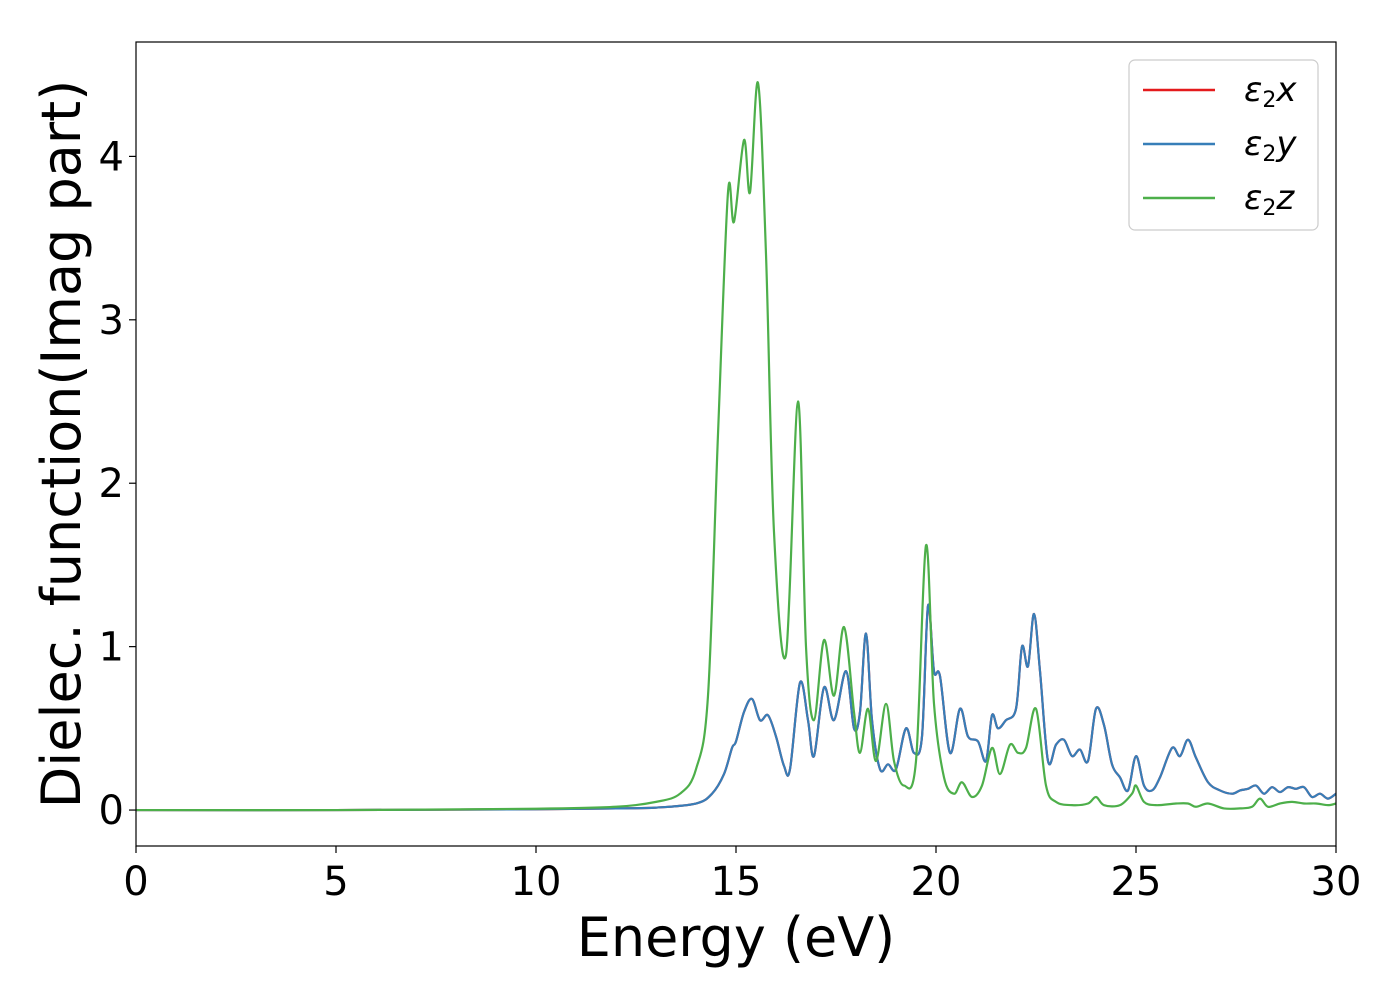 The width and height of the screenshot is (1400, 1000). Describe the element at coordinates (111, 648) in the screenshot. I see `y-tick-label: 1` at that location.